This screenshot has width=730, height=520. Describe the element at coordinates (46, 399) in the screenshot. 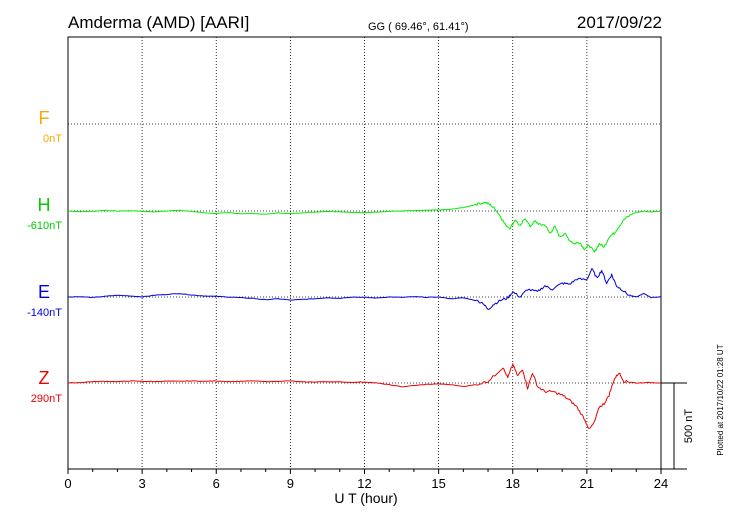

I see `series-baseline-z: 290nT` at that location.